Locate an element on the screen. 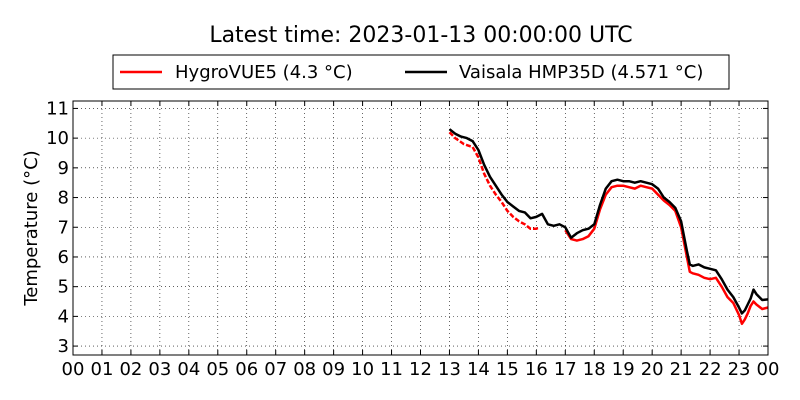 The height and width of the screenshot is (400, 800). y-tick-label: 9 is located at coordinates (63, 168).